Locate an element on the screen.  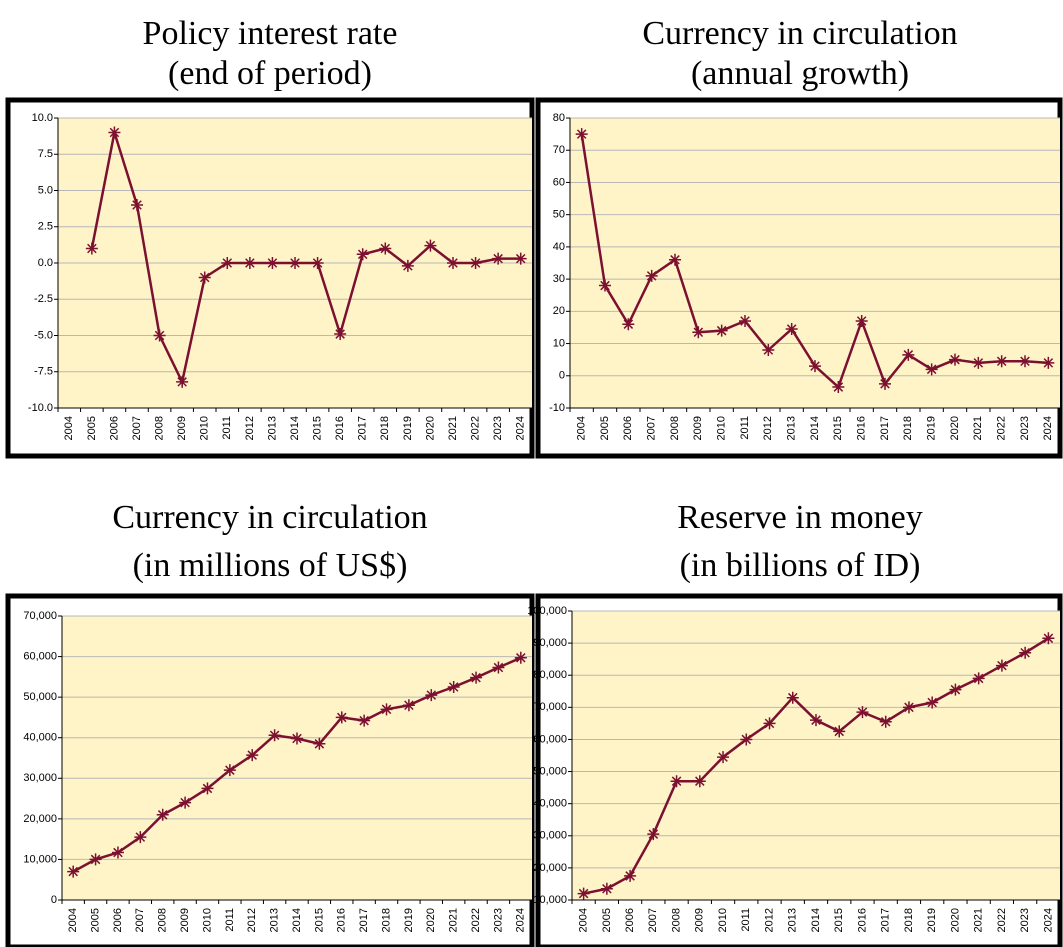
x-tick-label: 2022 is located at coordinates (475, 428).